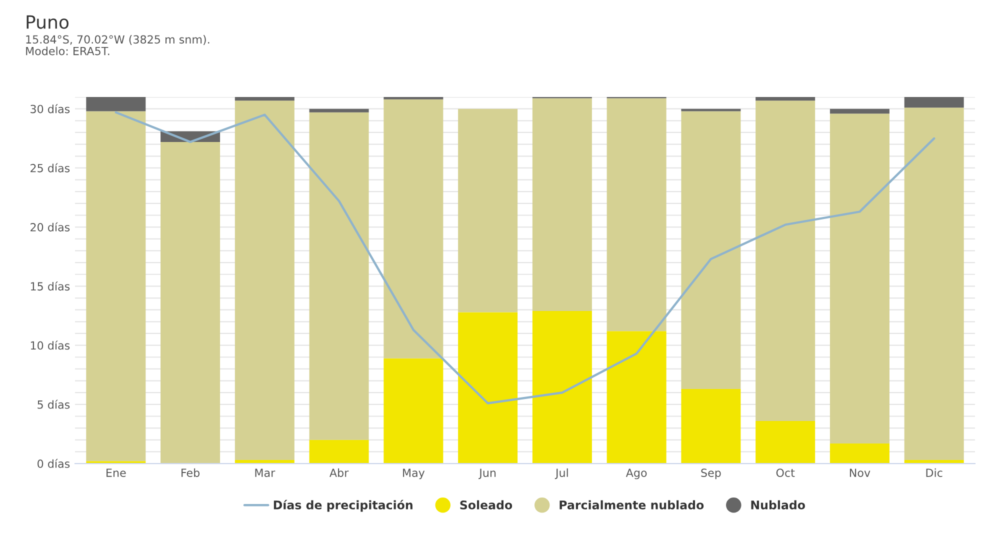 The width and height of the screenshot is (1000, 539). I want to click on x-tick-label: Dic, so click(934, 472).